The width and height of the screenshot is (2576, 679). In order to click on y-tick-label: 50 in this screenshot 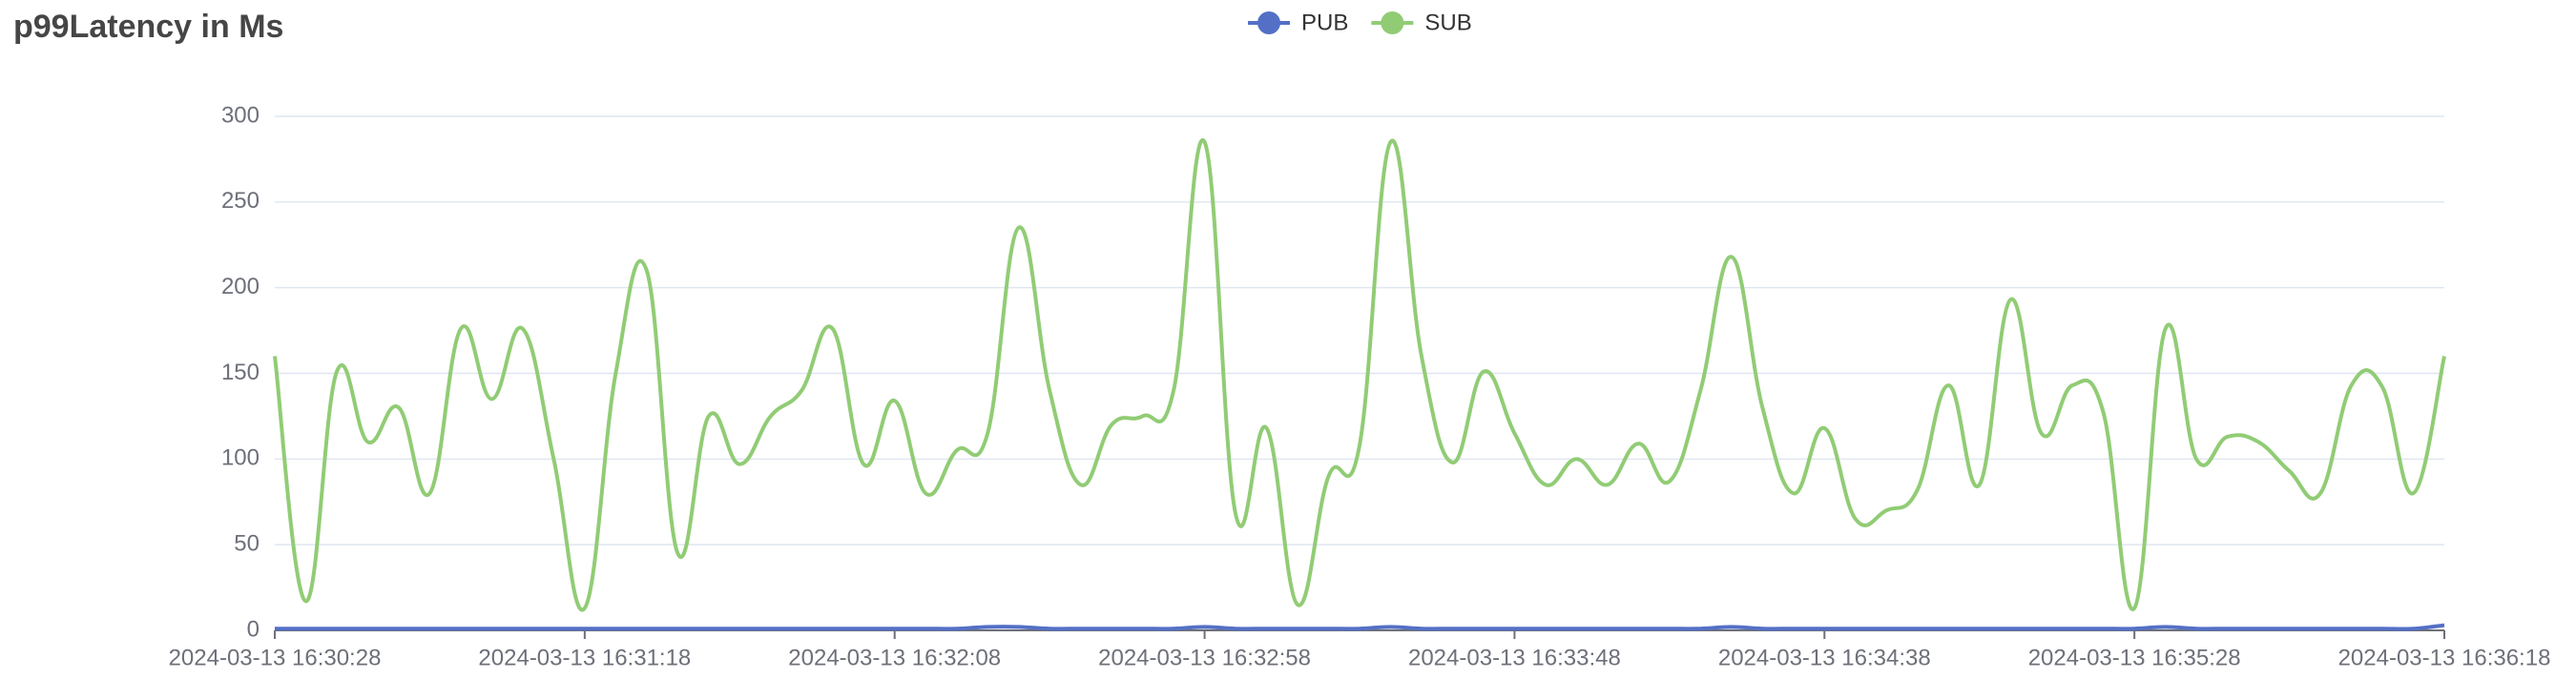, I will do `click(247, 544)`.